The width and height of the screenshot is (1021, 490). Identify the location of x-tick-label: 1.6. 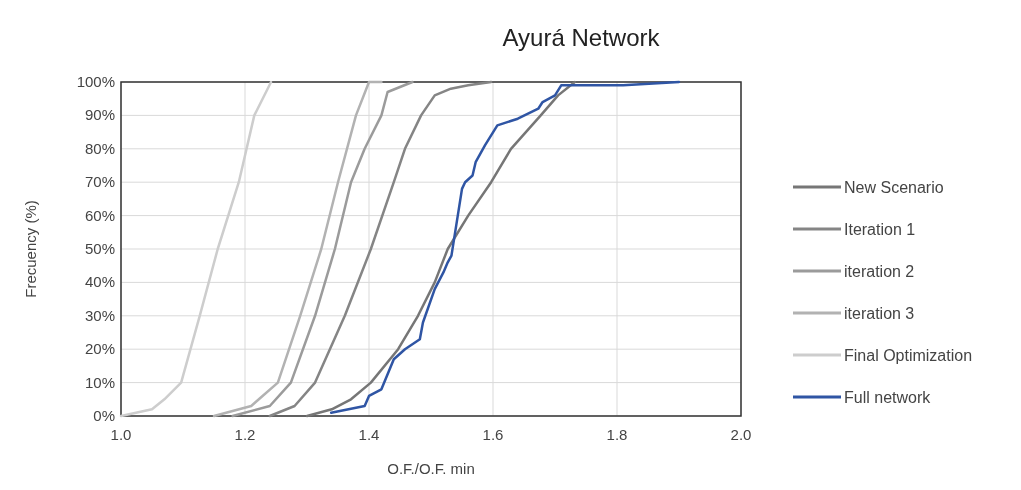
(493, 434).